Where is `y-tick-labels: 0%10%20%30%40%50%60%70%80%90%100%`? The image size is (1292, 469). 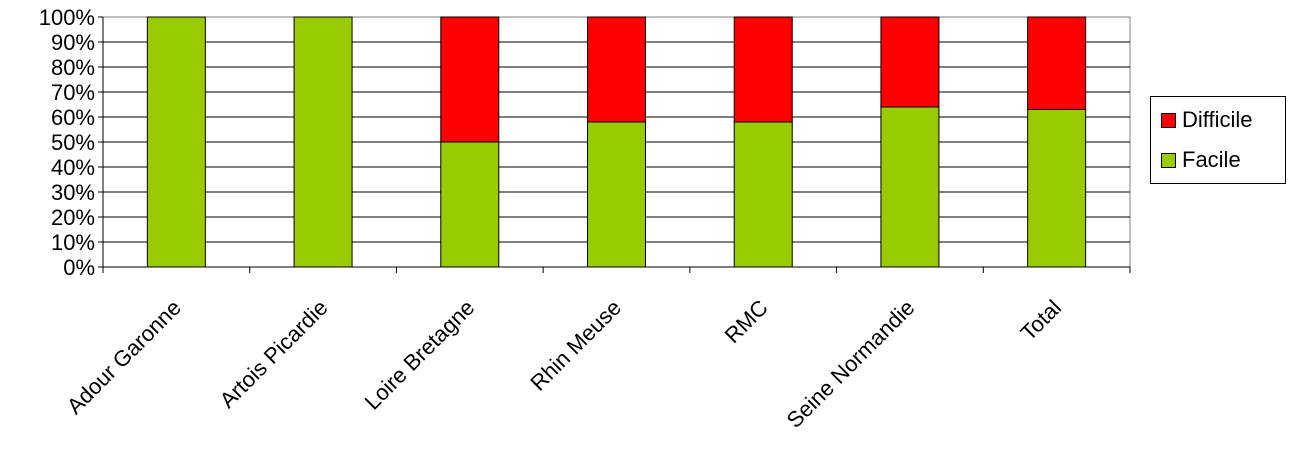
y-tick-labels: 0%10%20%30%40%50%60%70%80%90%100% is located at coordinates (67, 142).